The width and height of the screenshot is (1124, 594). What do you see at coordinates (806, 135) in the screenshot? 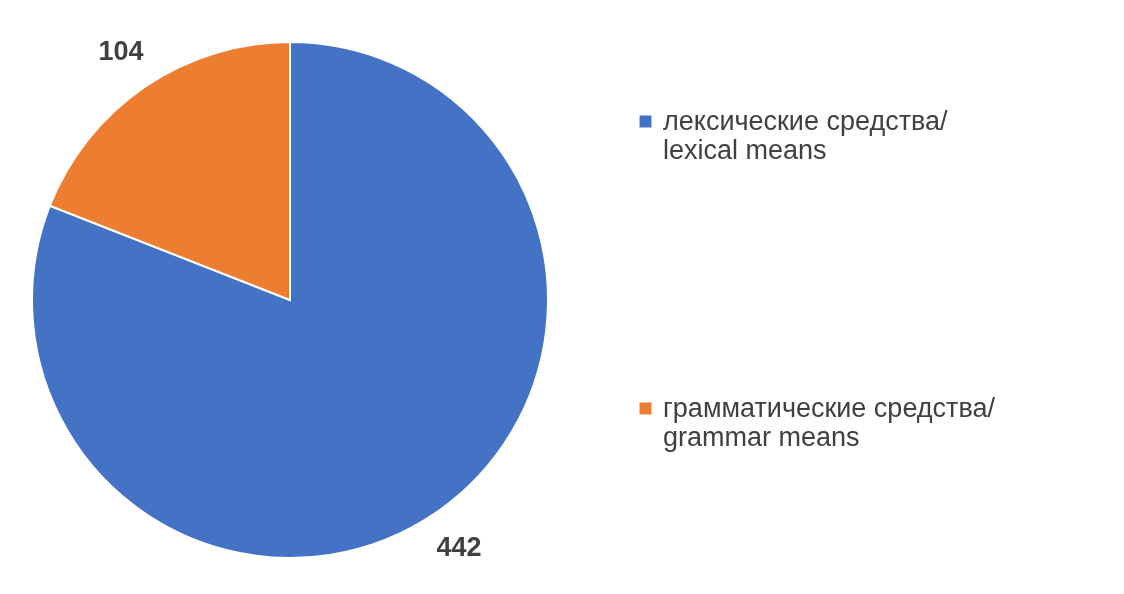
I see `legend-label: лексические средства/ lexical means` at bounding box center [806, 135].